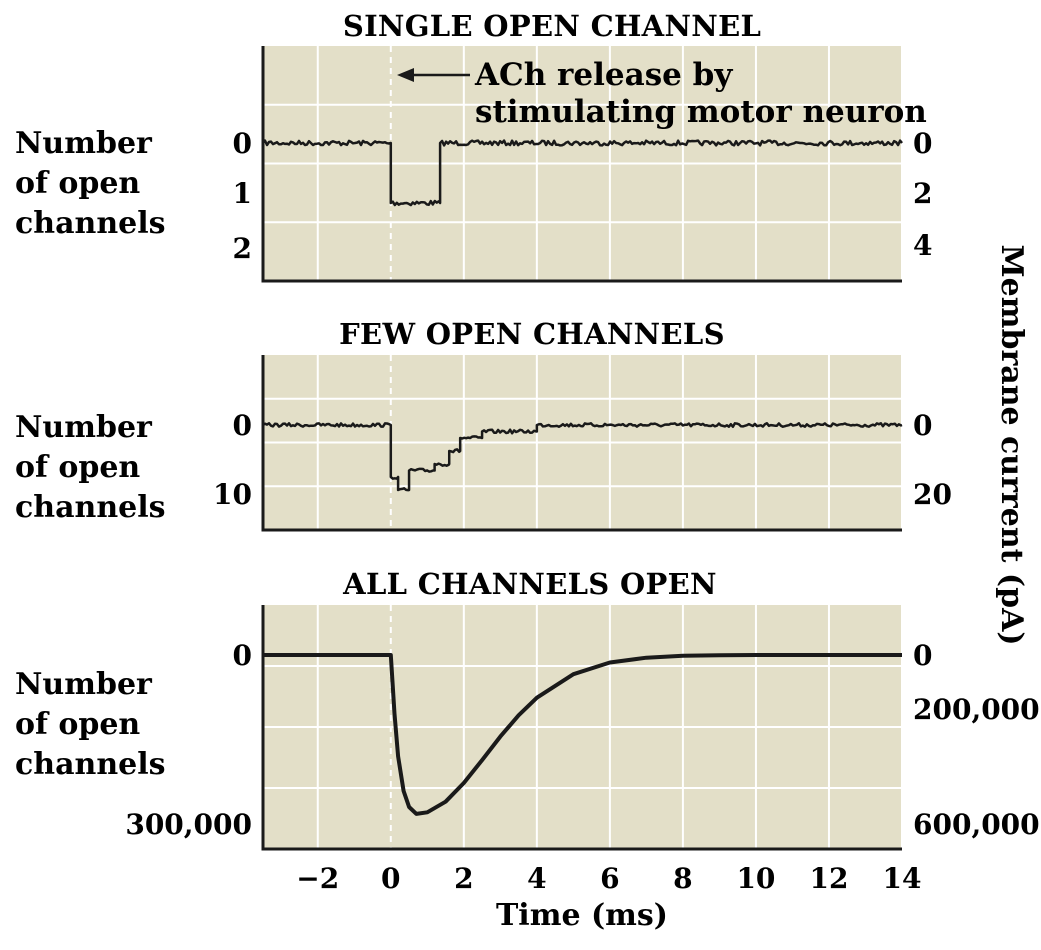  Describe the element at coordinates (932, 494) in the screenshot. I see `right-tick: 20` at that location.